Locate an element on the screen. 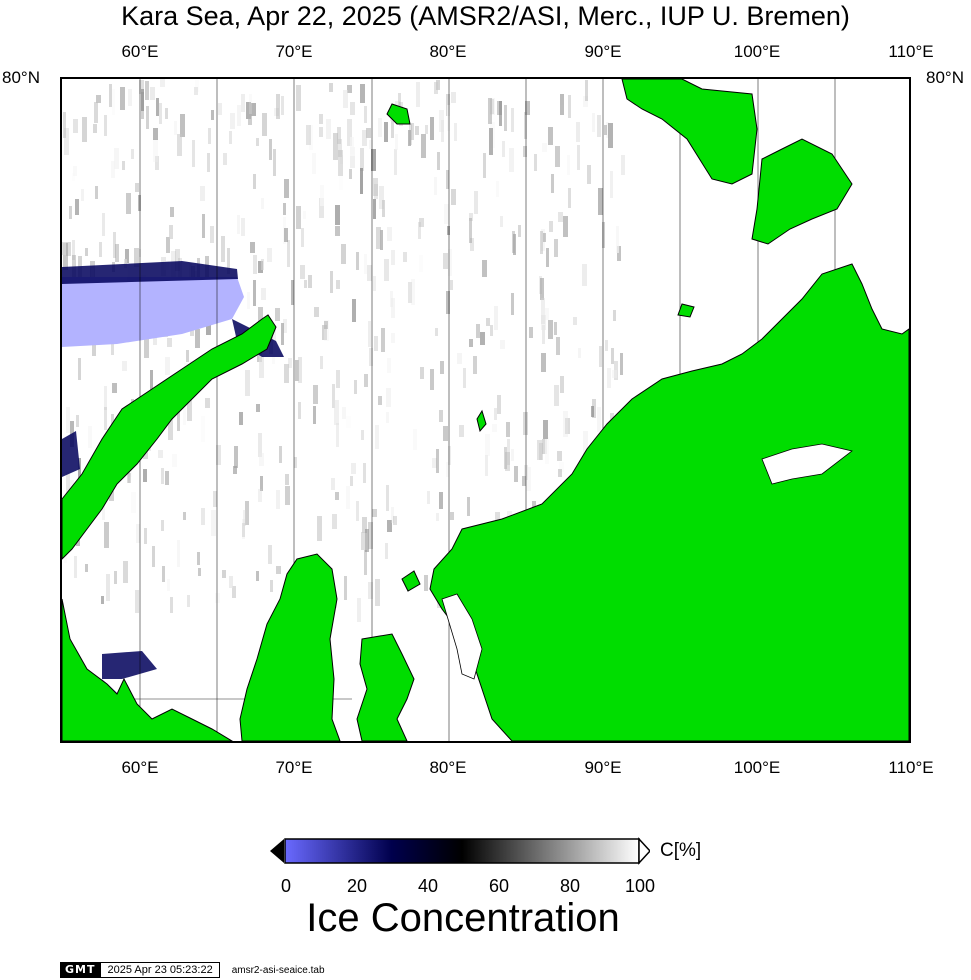 This screenshot has width=971, height=980. source-file: amsr2-asi-seaice.tab is located at coordinates (278, 970).